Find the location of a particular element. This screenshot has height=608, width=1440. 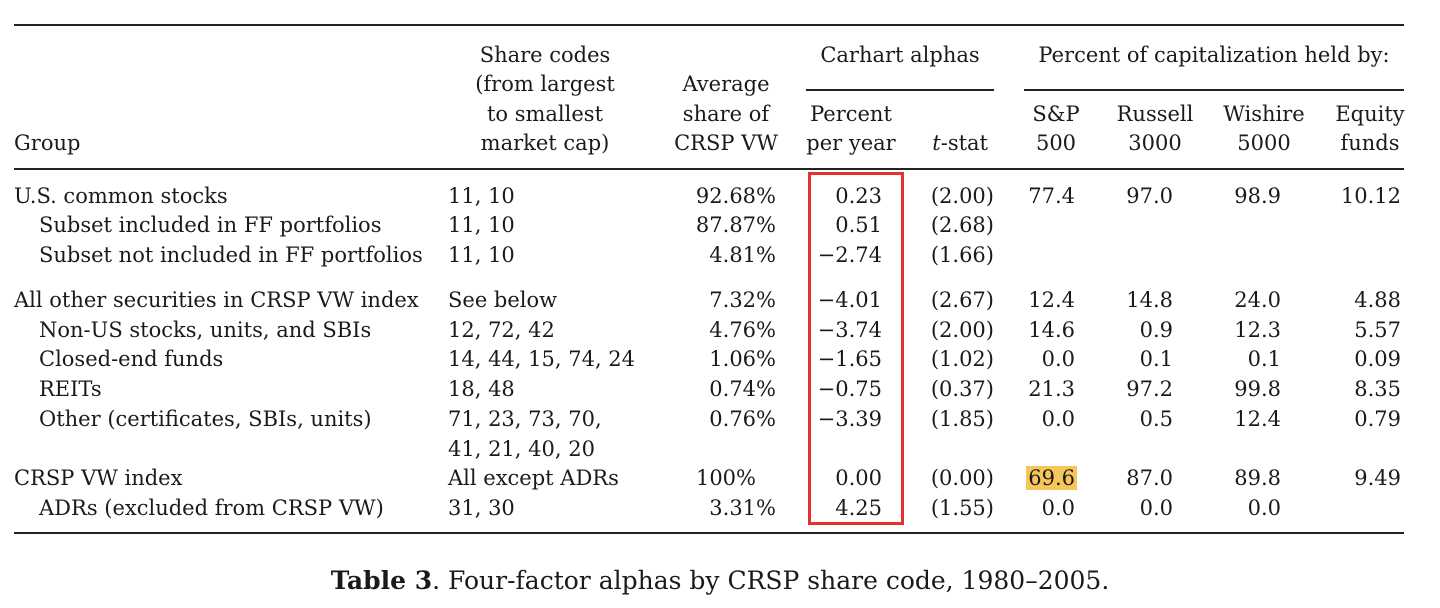

header-sp500-1: S&P is located at coordinates (1056, 114).